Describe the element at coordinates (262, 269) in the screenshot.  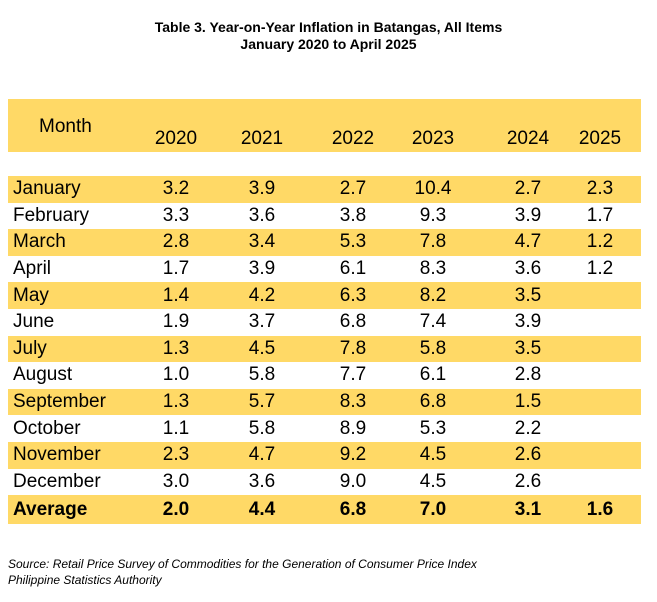
I see `row-value-2021: 3.9` at that location.